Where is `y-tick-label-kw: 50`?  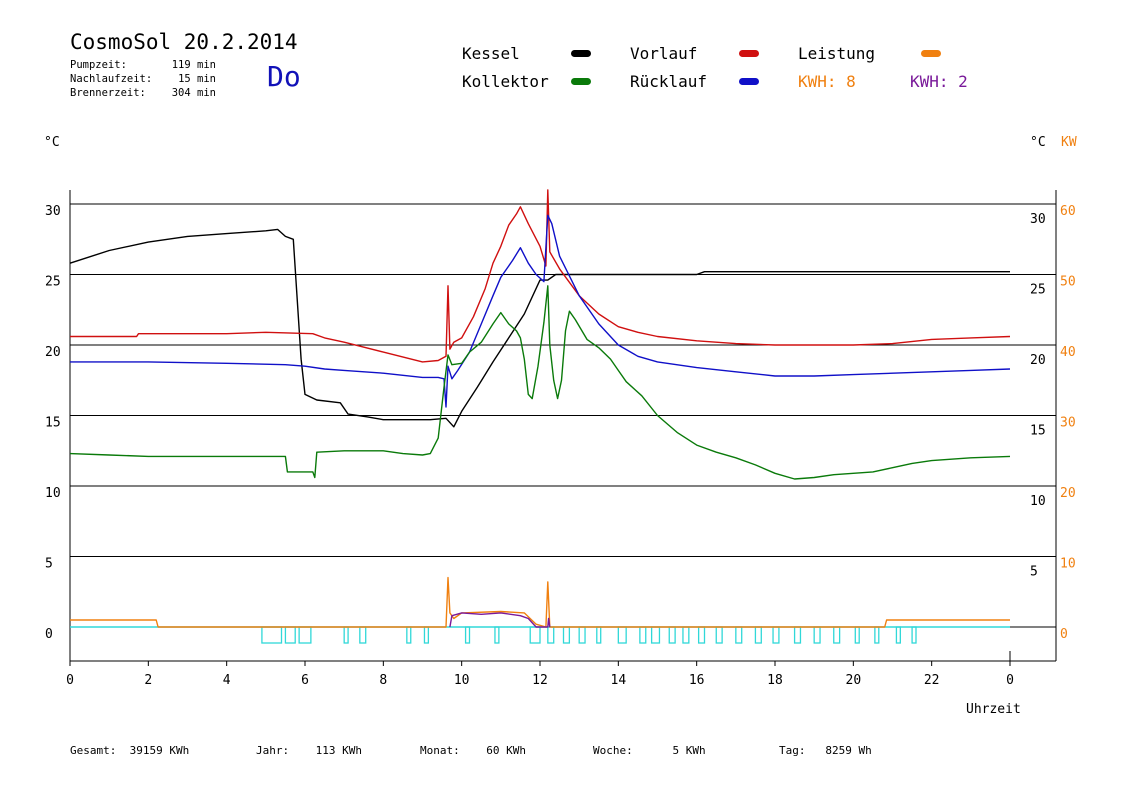
y-tick-label-kw: 50 is located at coordinates (1068, 282).